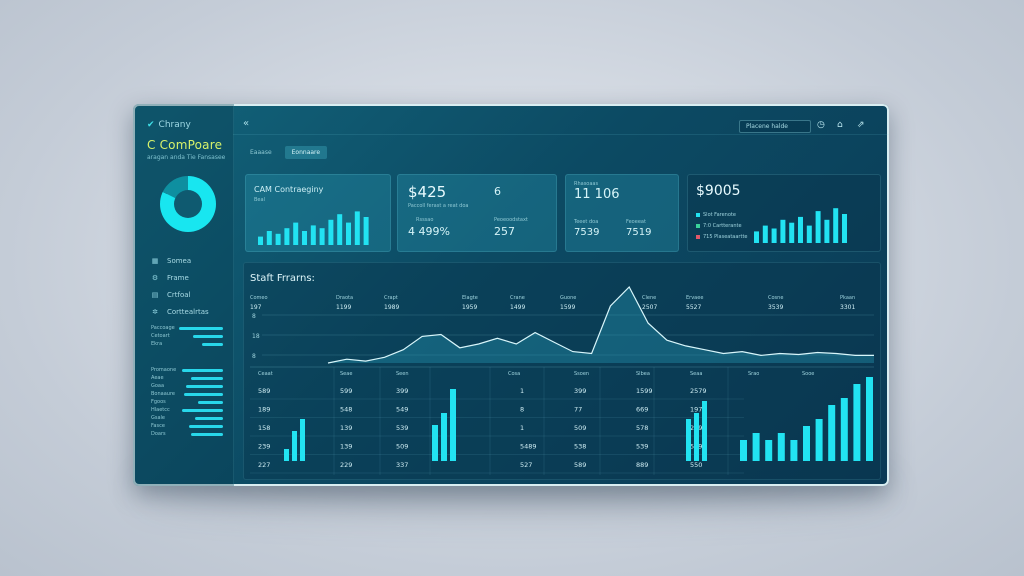 This screenshot has width=1024, height=576. What do you see at coordinates (155, 277) in the screenshot?
I see `settings-icon: ⚙` at bounding box center [155, 277].